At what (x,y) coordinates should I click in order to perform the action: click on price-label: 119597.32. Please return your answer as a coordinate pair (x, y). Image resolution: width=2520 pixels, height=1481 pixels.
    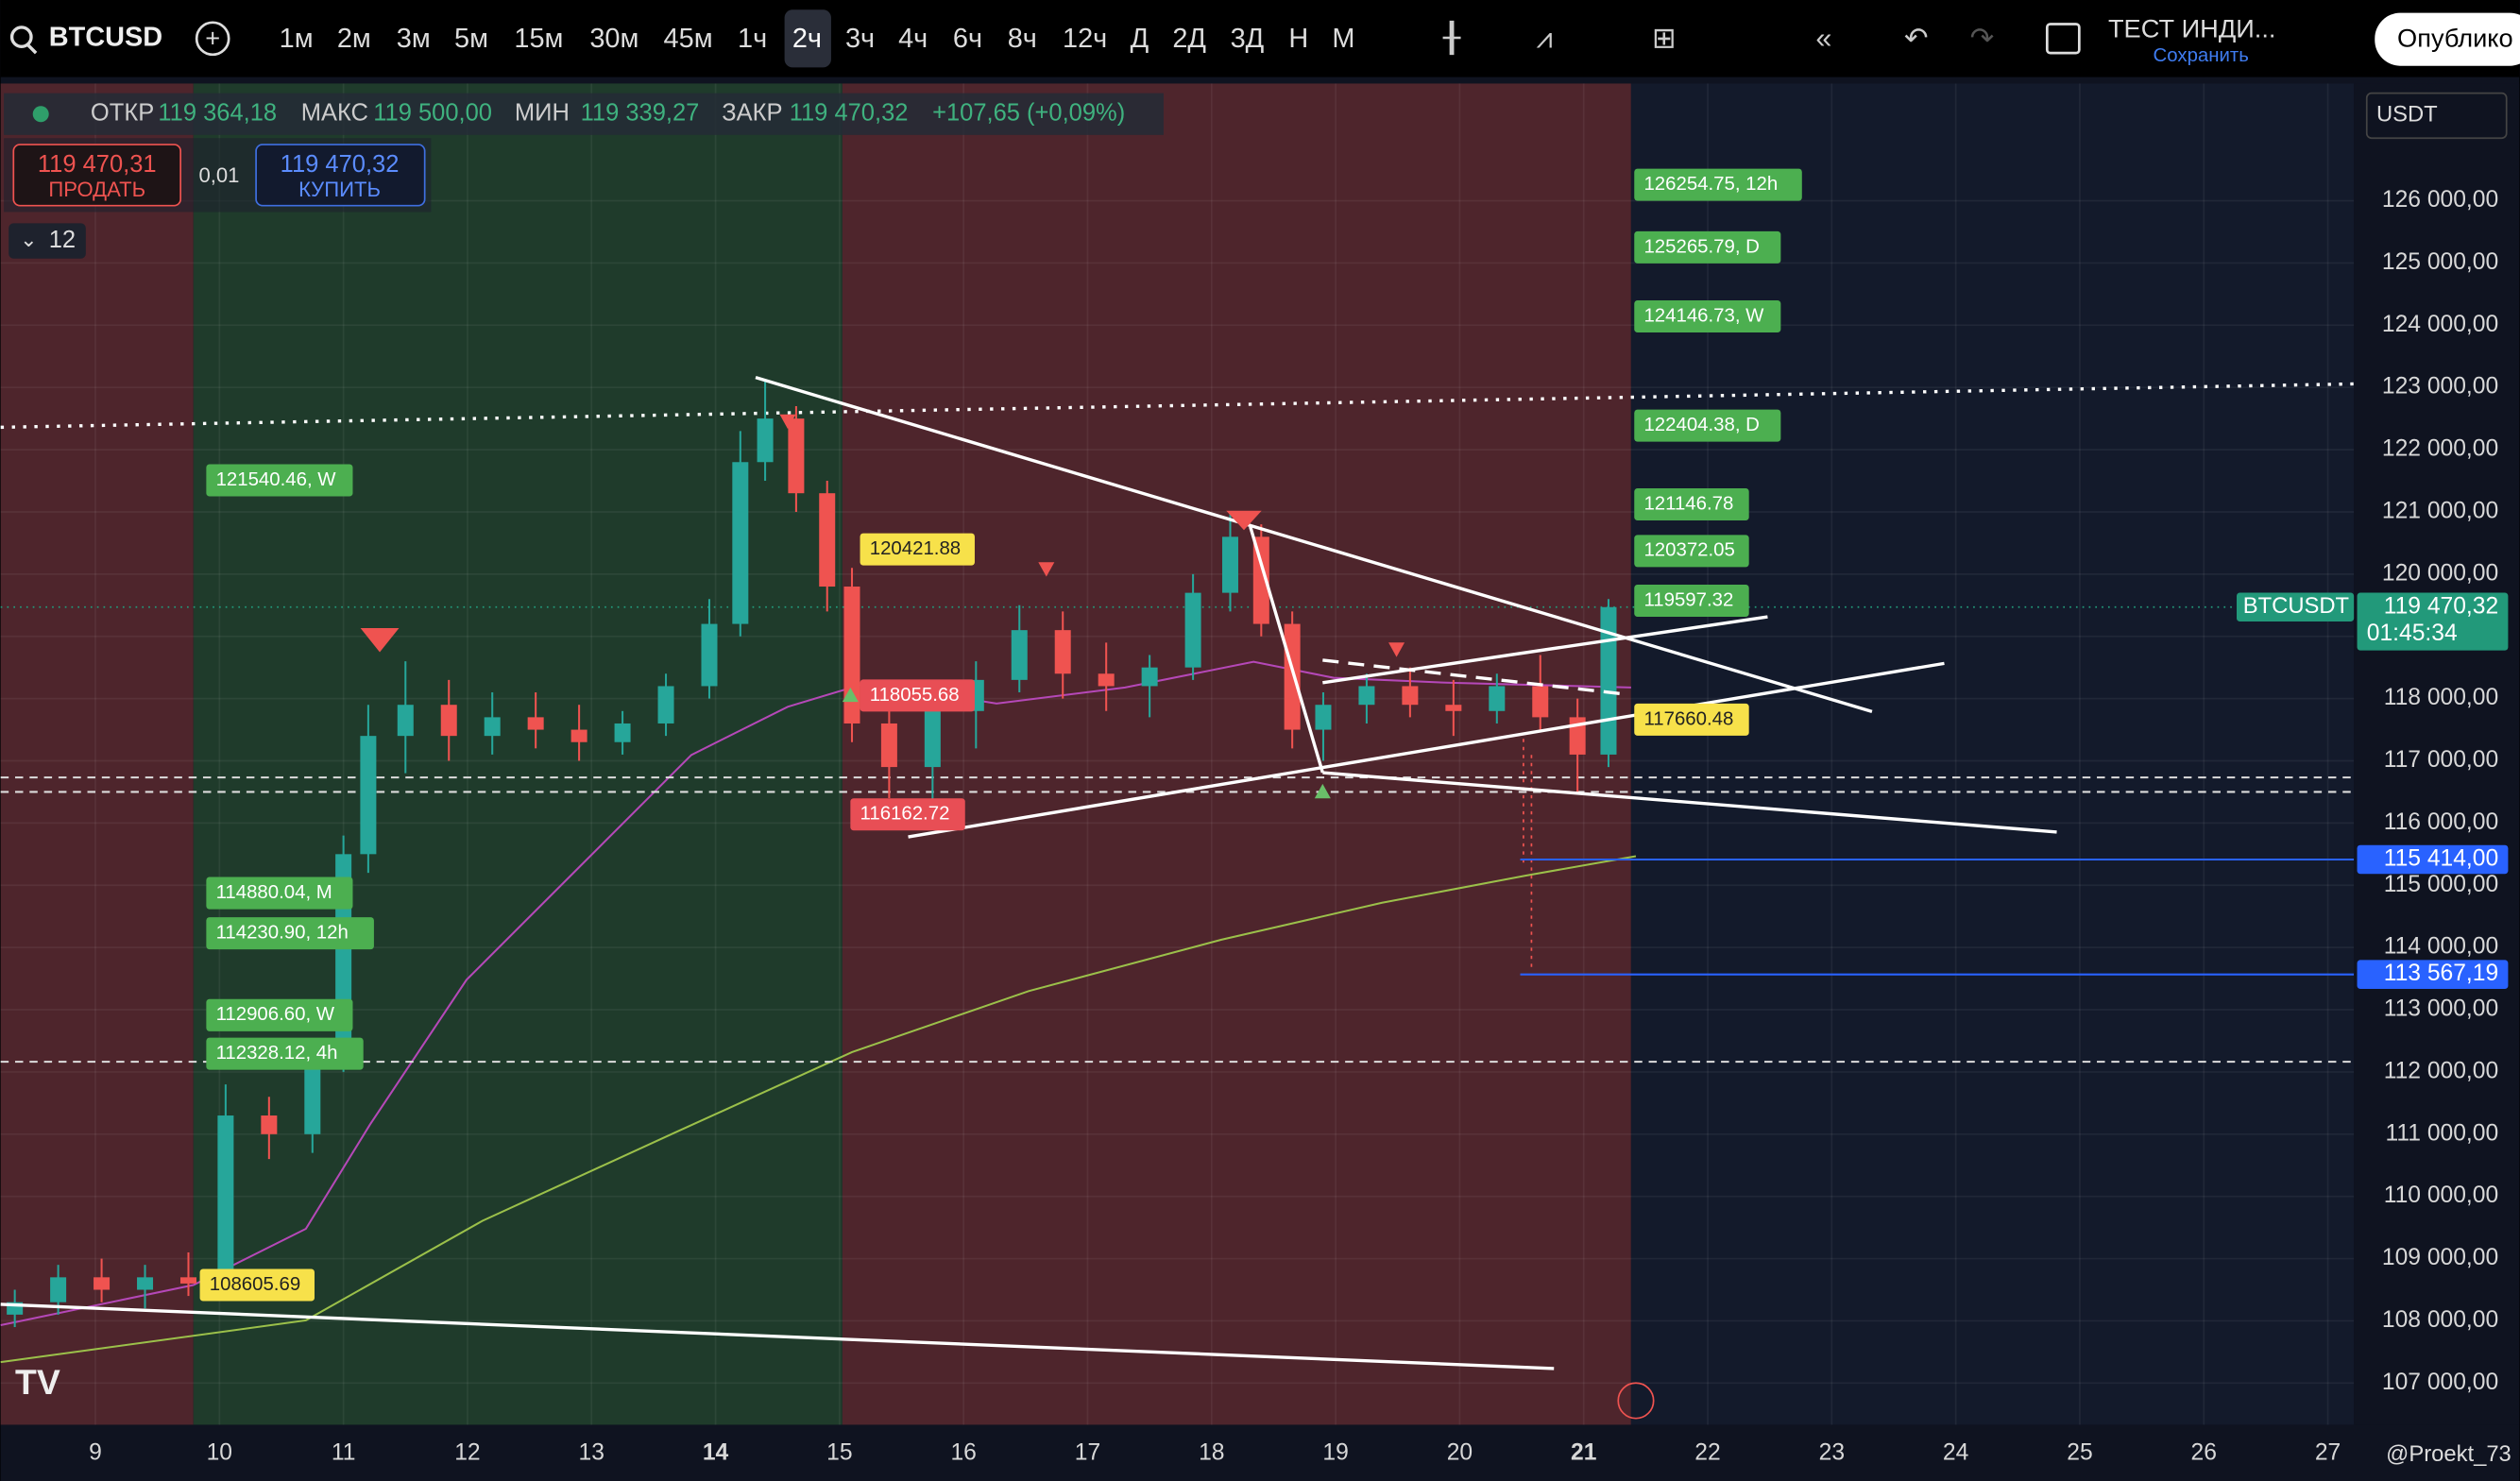
    Looking at the image, I should click on (1688, 599).